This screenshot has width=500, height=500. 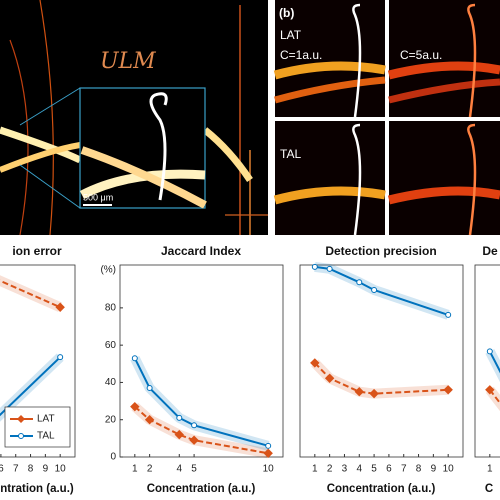 What do you see at coordinates (128, 61) in the screenshot?
I see `ulm-label: ULM` at bounding box center [128, 61].